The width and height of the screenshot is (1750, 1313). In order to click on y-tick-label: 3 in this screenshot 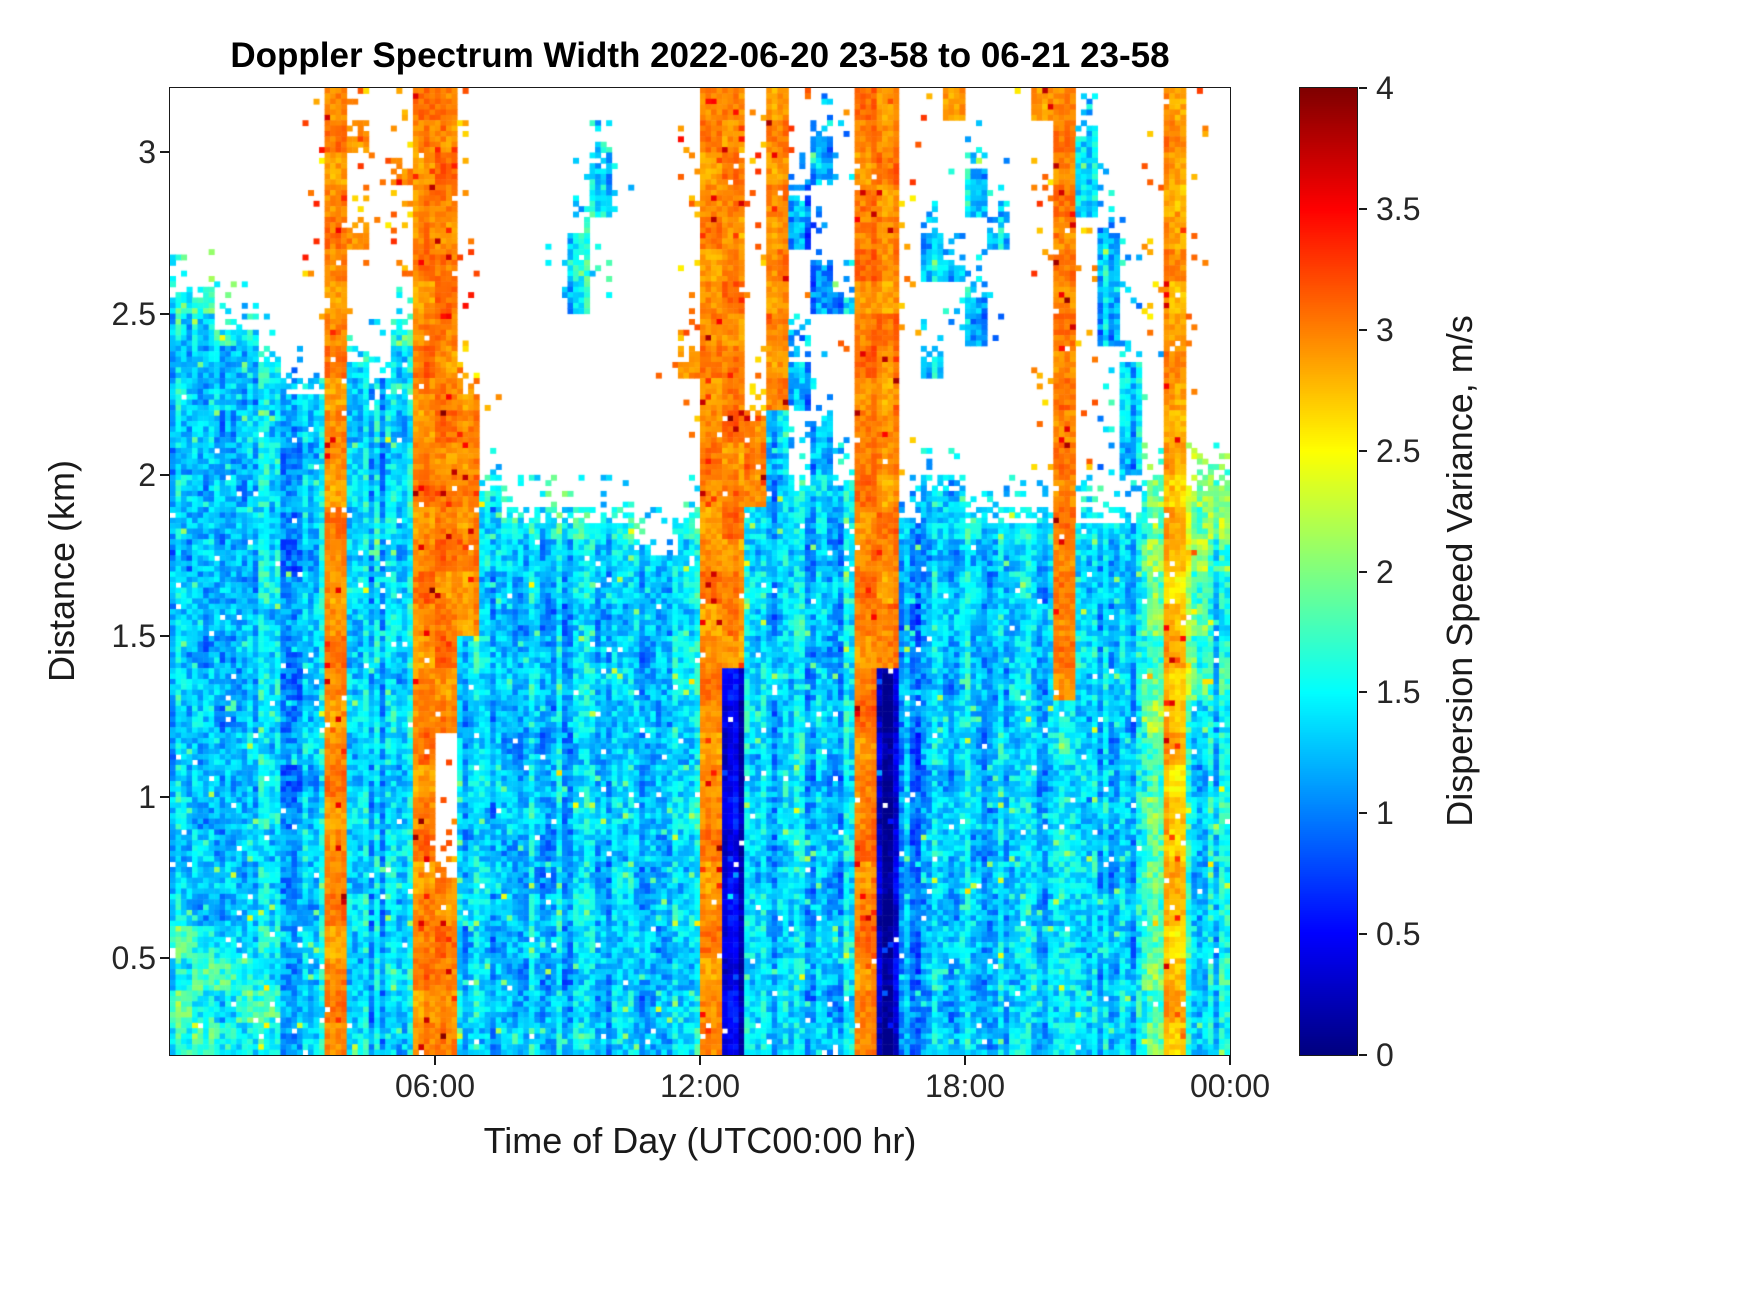, I will do `click(147, 152)`.